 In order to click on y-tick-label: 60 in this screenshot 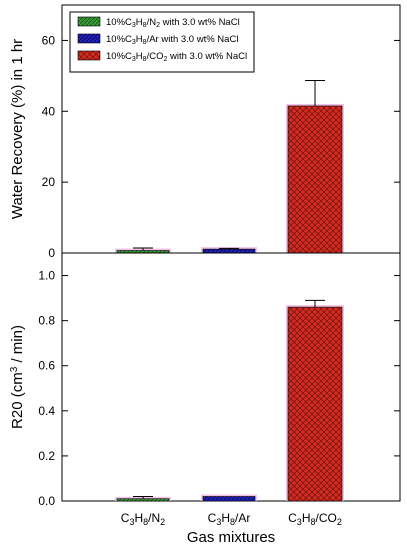, I will do `click(49, 40)`.